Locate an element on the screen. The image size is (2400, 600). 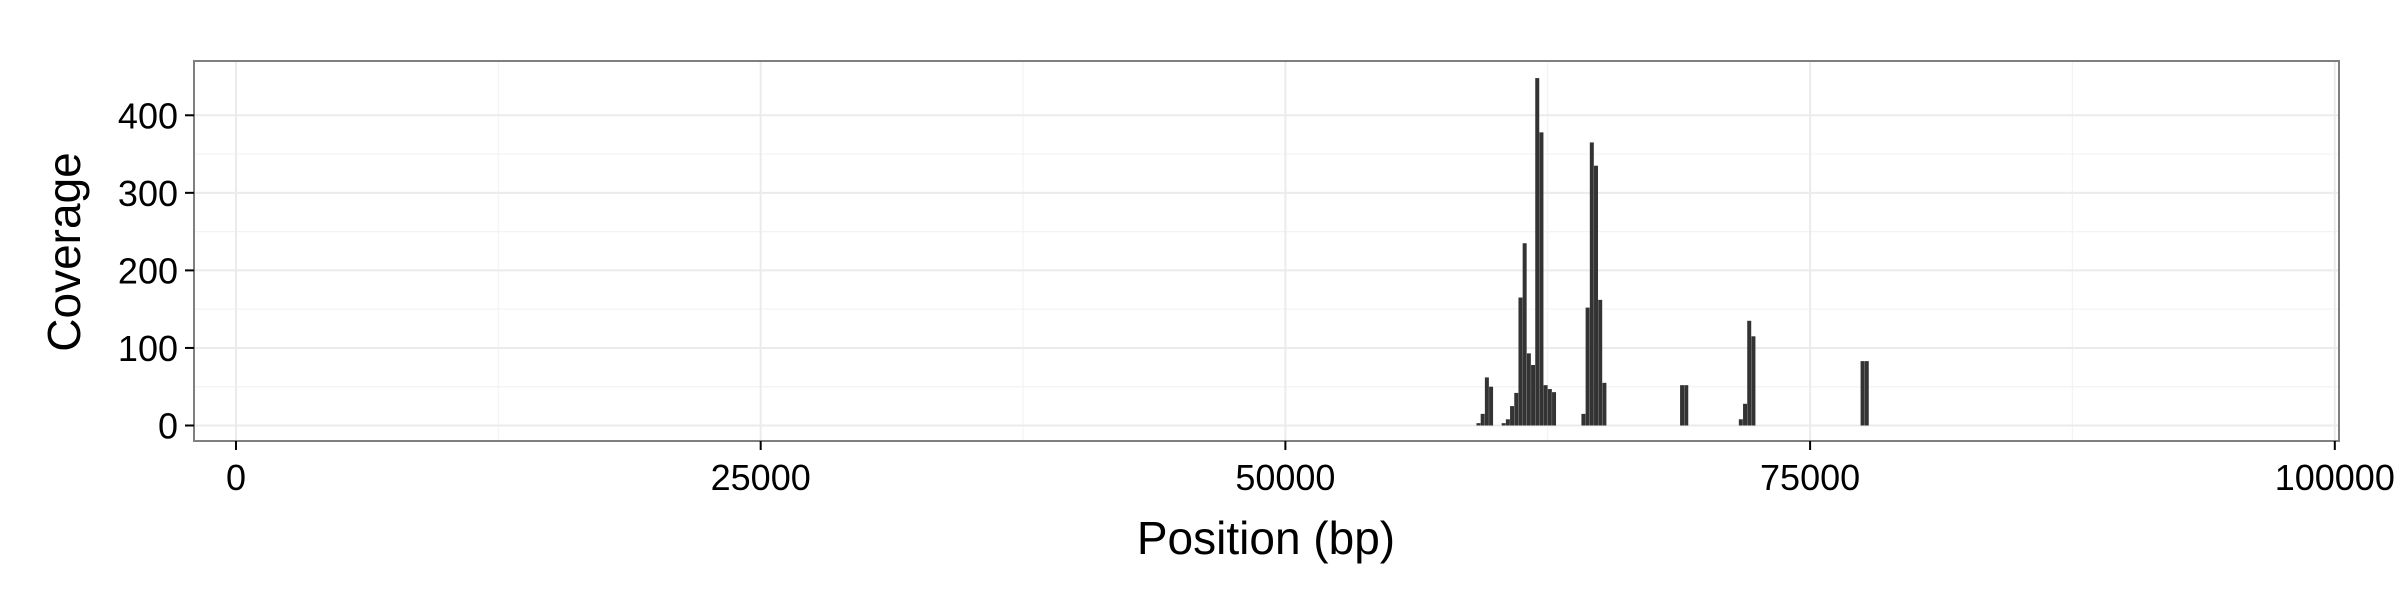
x-tick-label: 0 is located at coordinates (236, 477).